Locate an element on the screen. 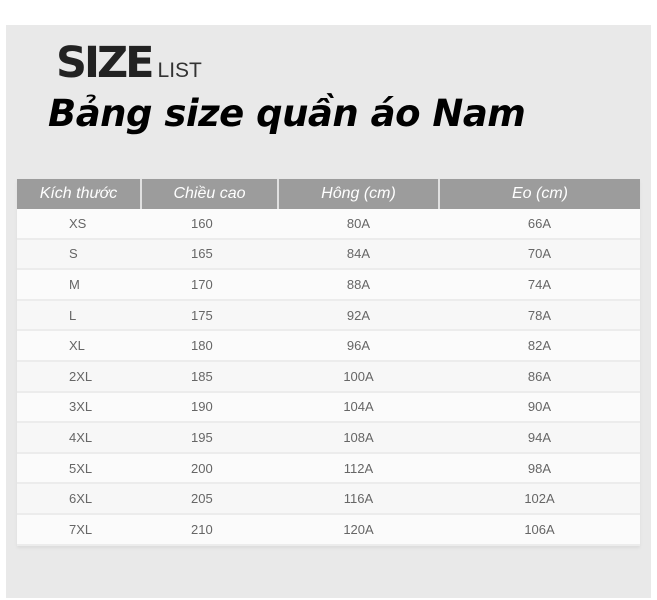 This screenshot has height=600, width=657. table-cell: 120A is located at coordinates (358, 529).